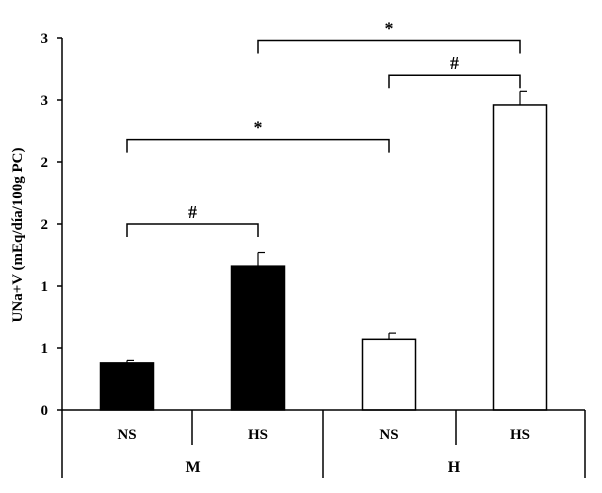 This screenshot has height=493, width=602. Describe the element at coordinates (192, 467) in the screenshot. I see `x-group-label: M` at that location.